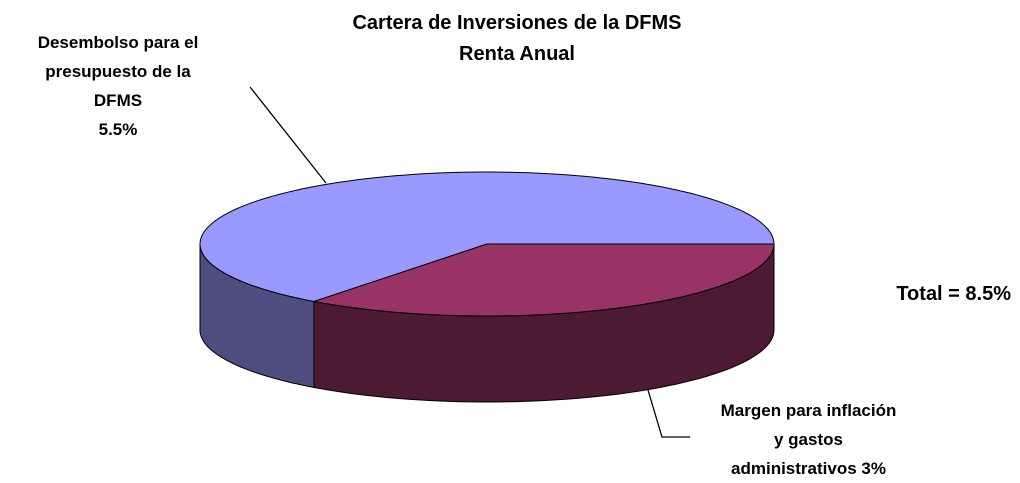 Image resolution: width=1020 pixels, height=483 pixels. I want to click on slice, so click(544, 280).